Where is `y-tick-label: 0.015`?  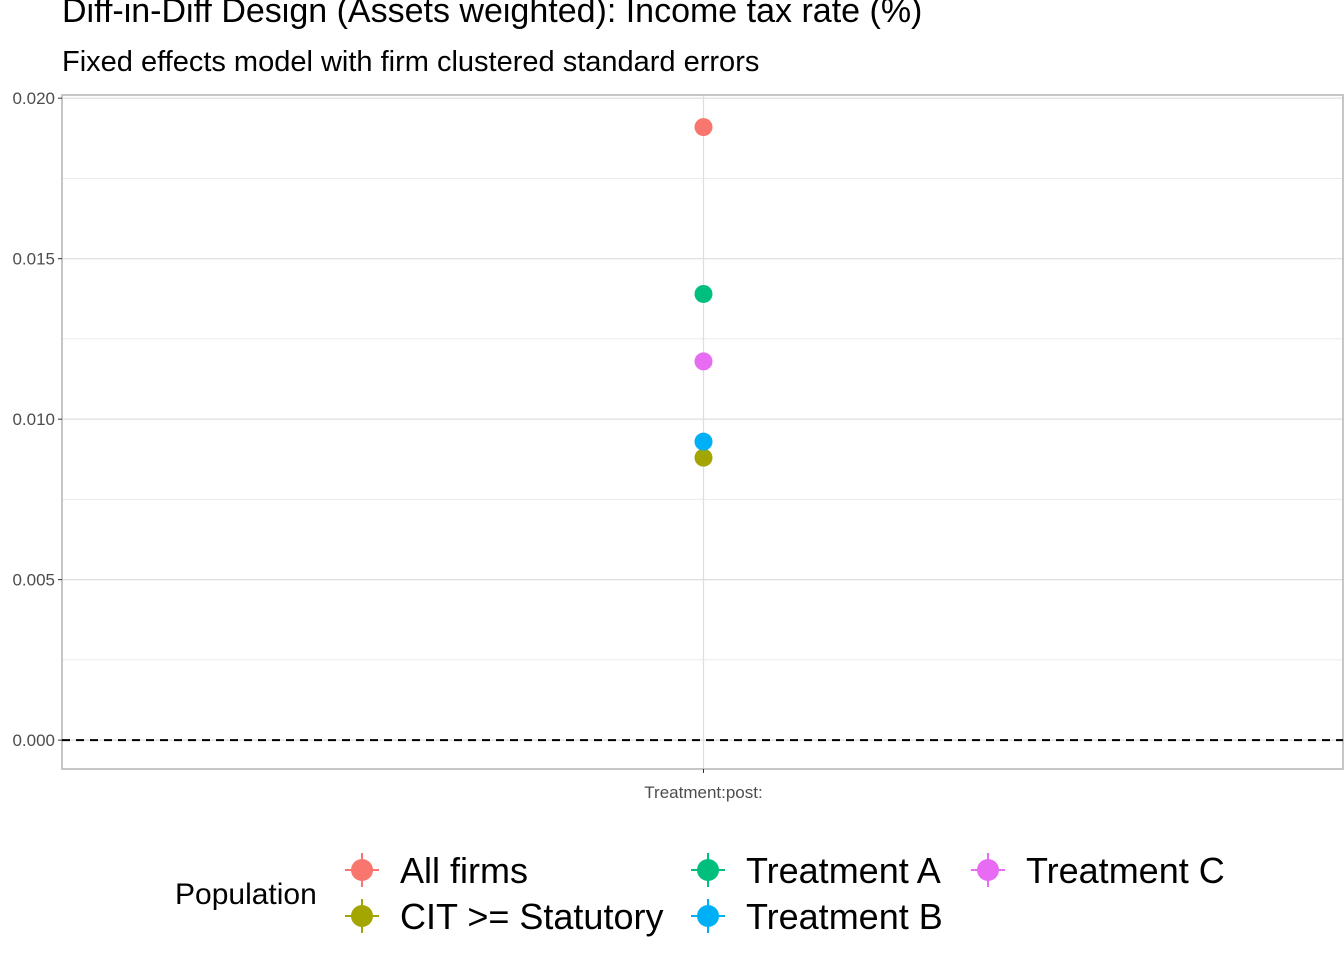
y-tick-label: 0.015 is located at coordinates (33, 259).